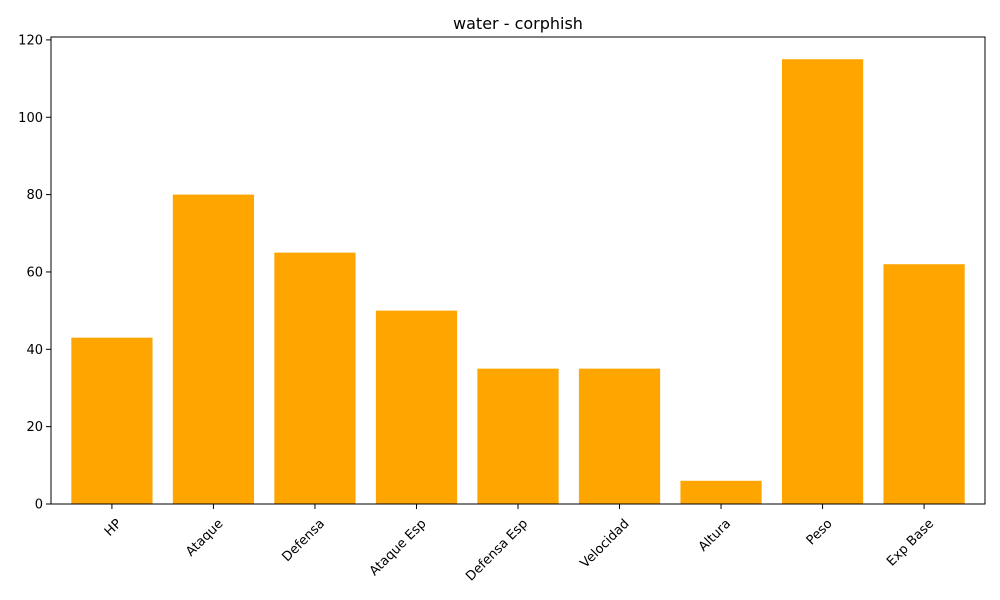  Describe the element at coordinates (416, 407) in the screenshot. I see `bar-ataque-esp` at that location.